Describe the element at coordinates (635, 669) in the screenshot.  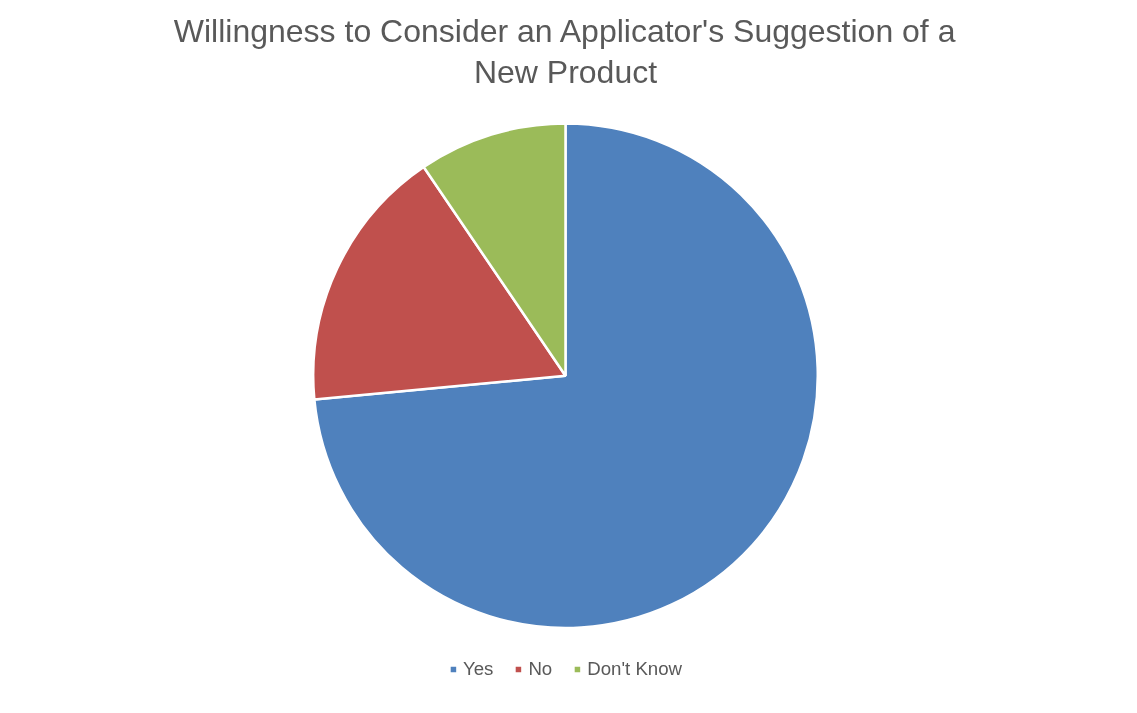
I see `legend-label: Don't Know` at that location.